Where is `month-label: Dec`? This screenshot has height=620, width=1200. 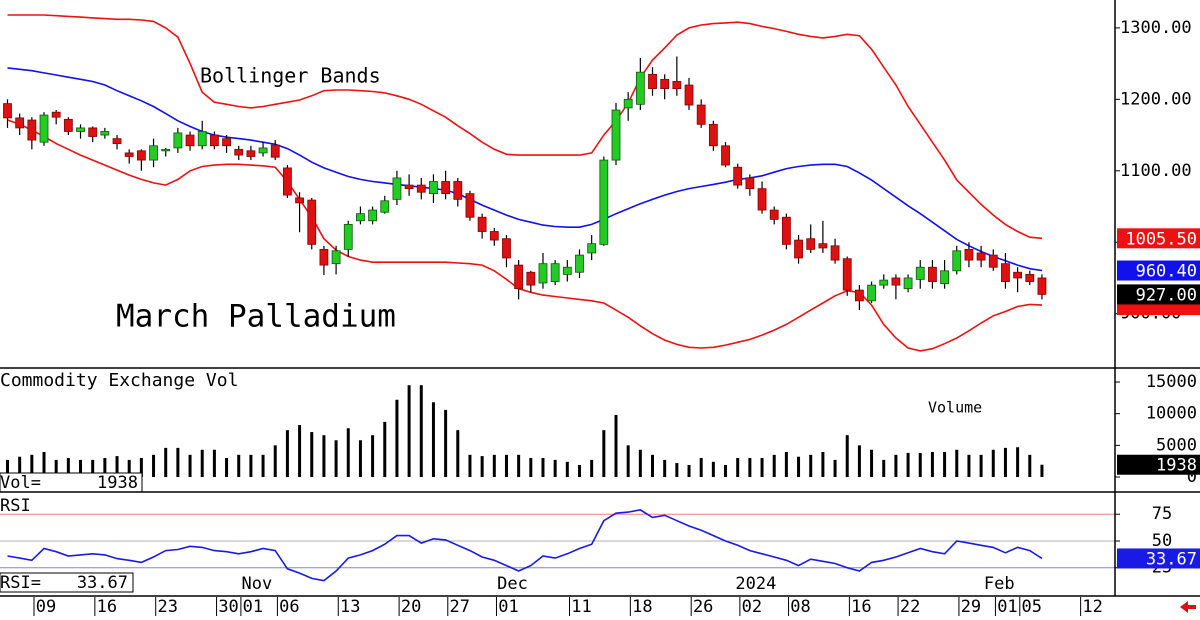 month-label: Dec is located at coordinates (512, 584).